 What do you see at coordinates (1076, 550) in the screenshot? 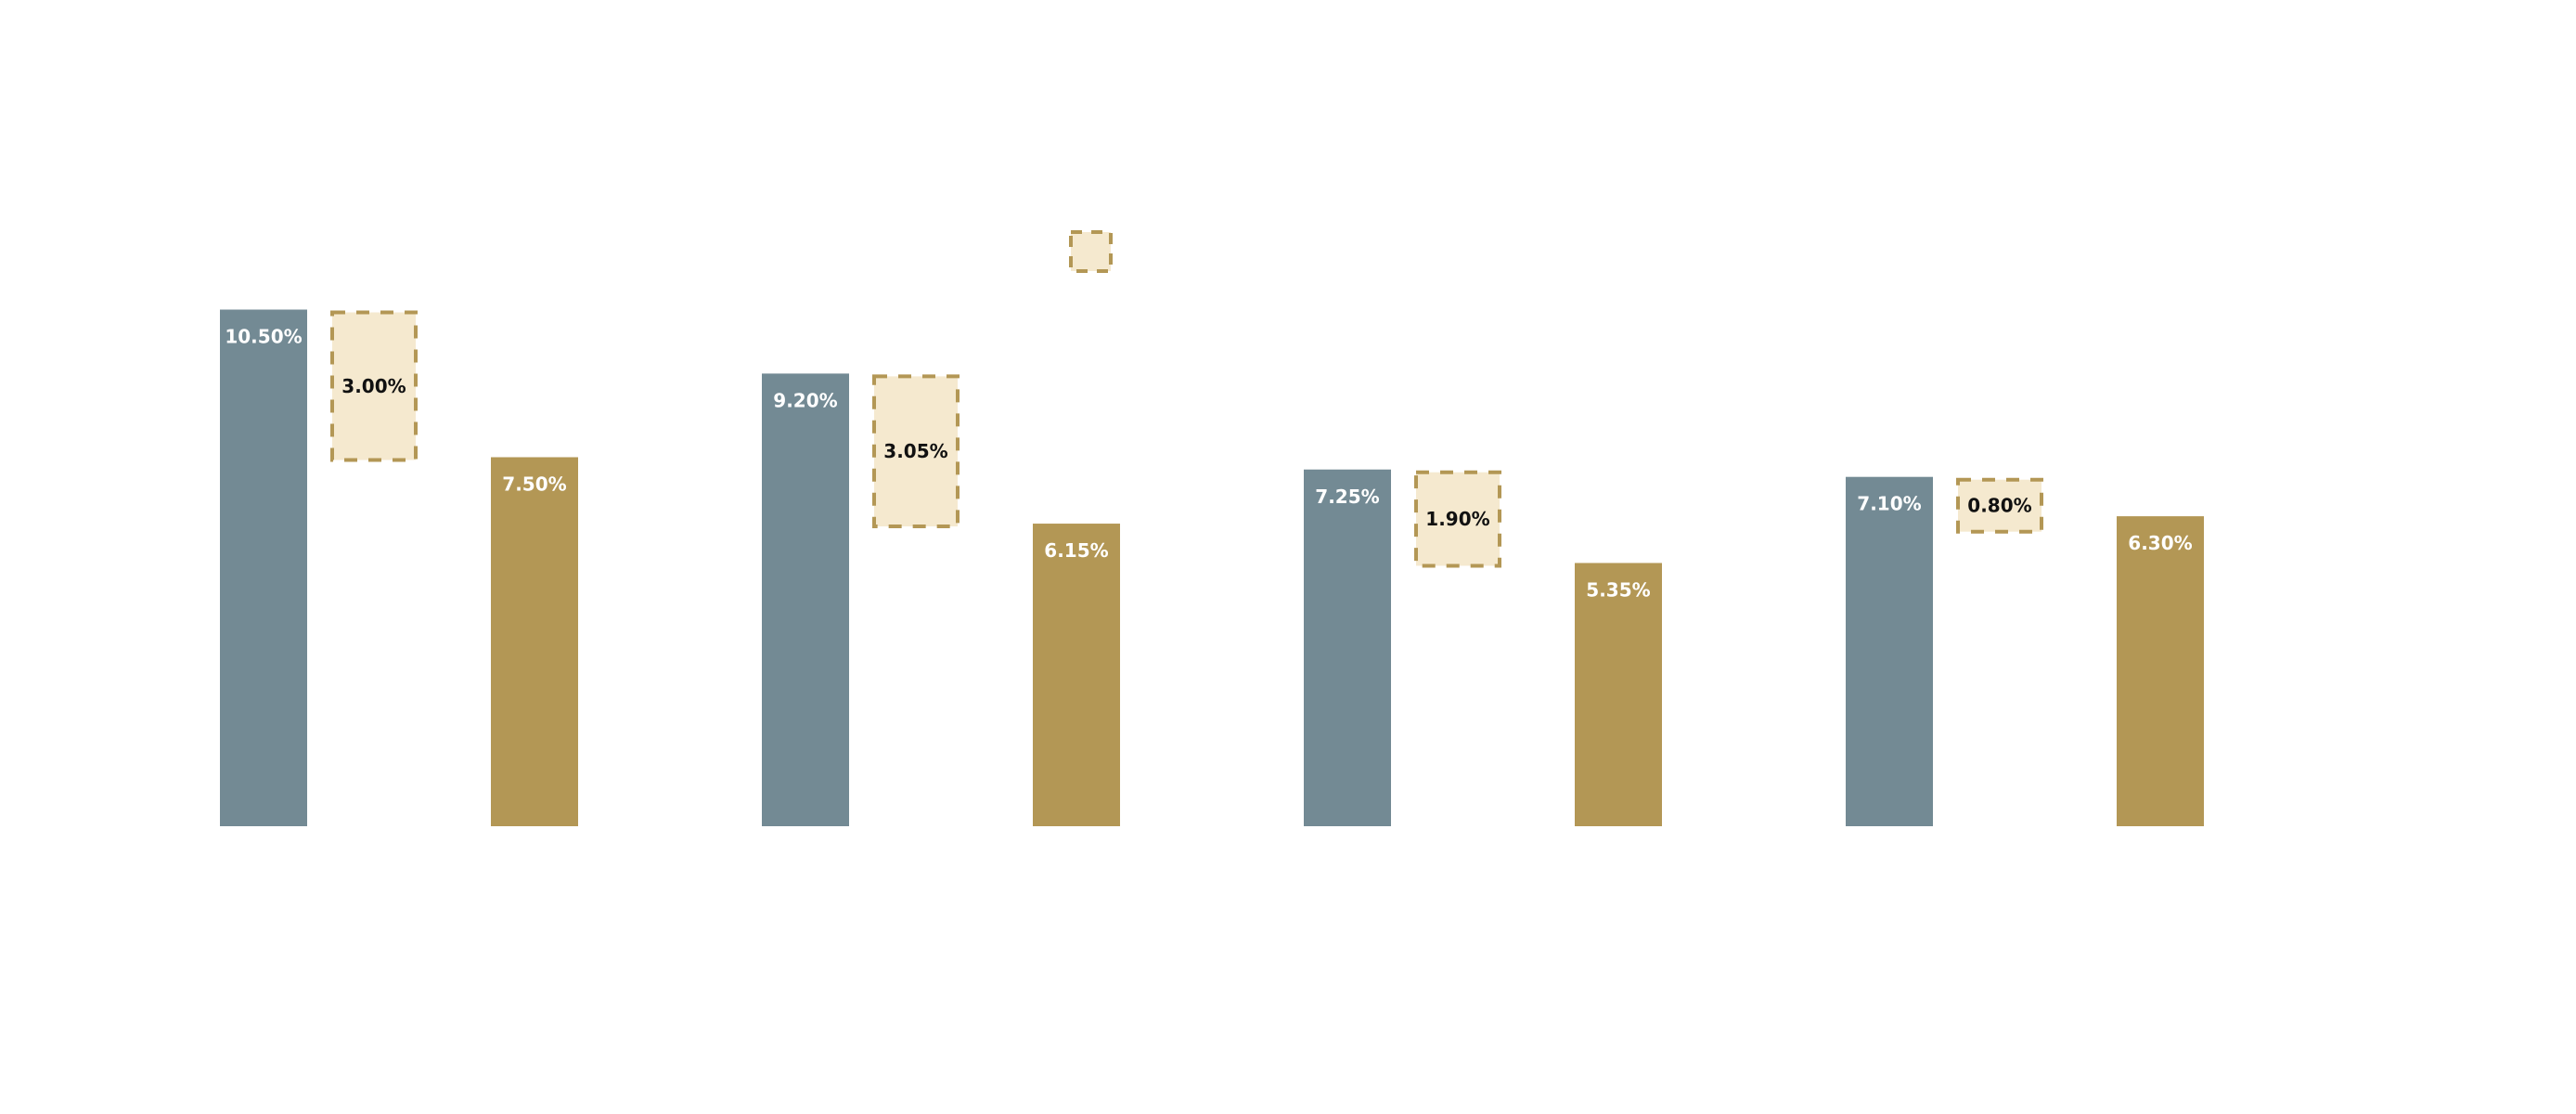
I see `bar-label-series-b-2: 6.15%` at bounding box center [1076, 550].